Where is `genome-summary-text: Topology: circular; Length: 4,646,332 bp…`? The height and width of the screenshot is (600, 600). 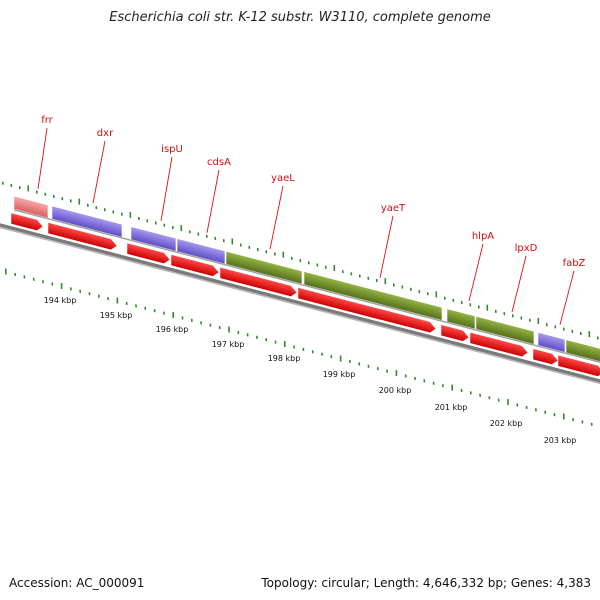 genome-summary-text: Topology: circular; Length: 4,646,332 bp… is located at coordinates (426, 583).